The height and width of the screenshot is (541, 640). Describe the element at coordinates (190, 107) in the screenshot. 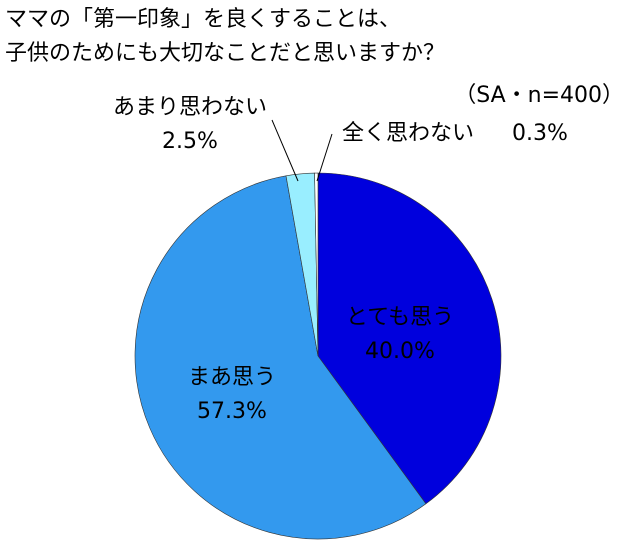

I see `slice-label: あまり思わない` at that location.